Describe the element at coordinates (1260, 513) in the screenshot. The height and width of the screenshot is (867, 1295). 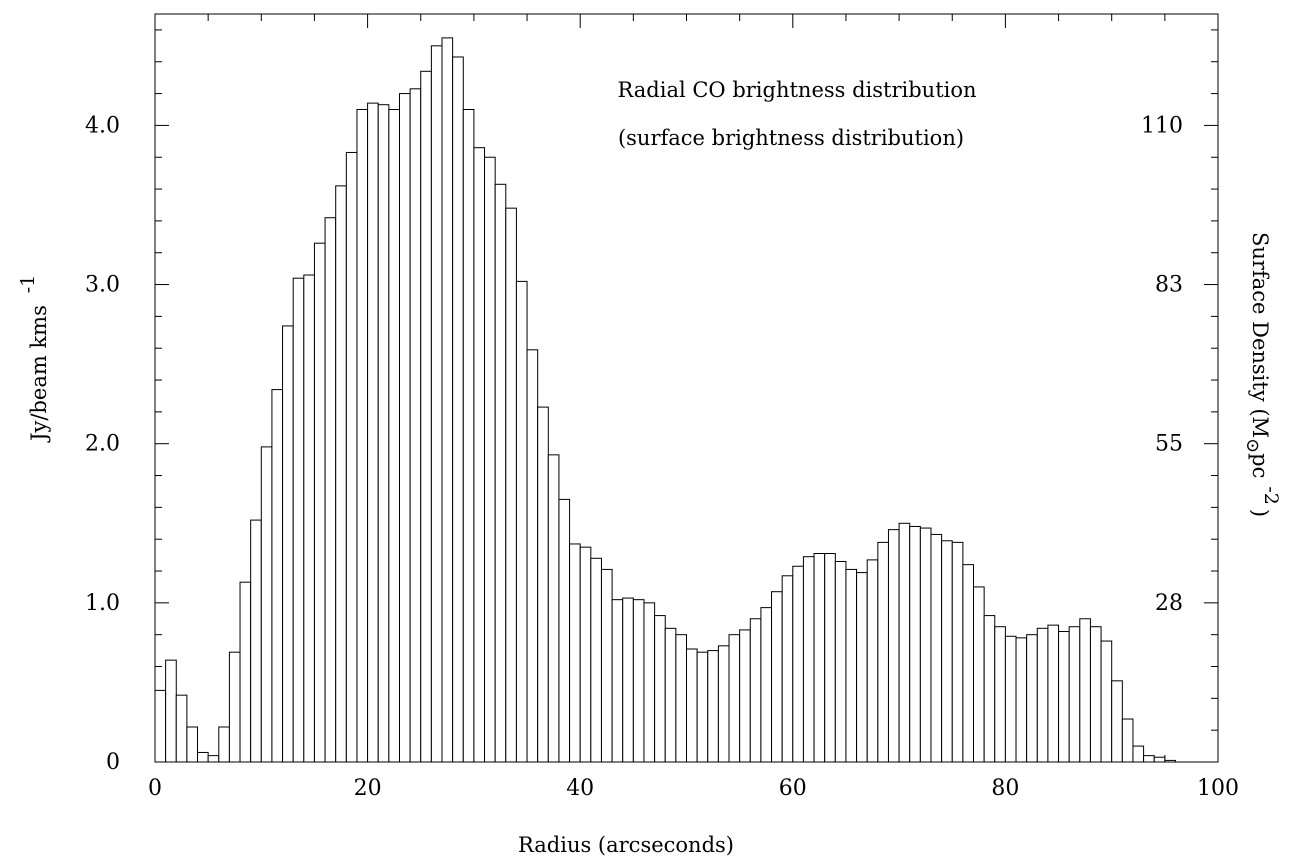
I see `y2-label-close: )` at that location.